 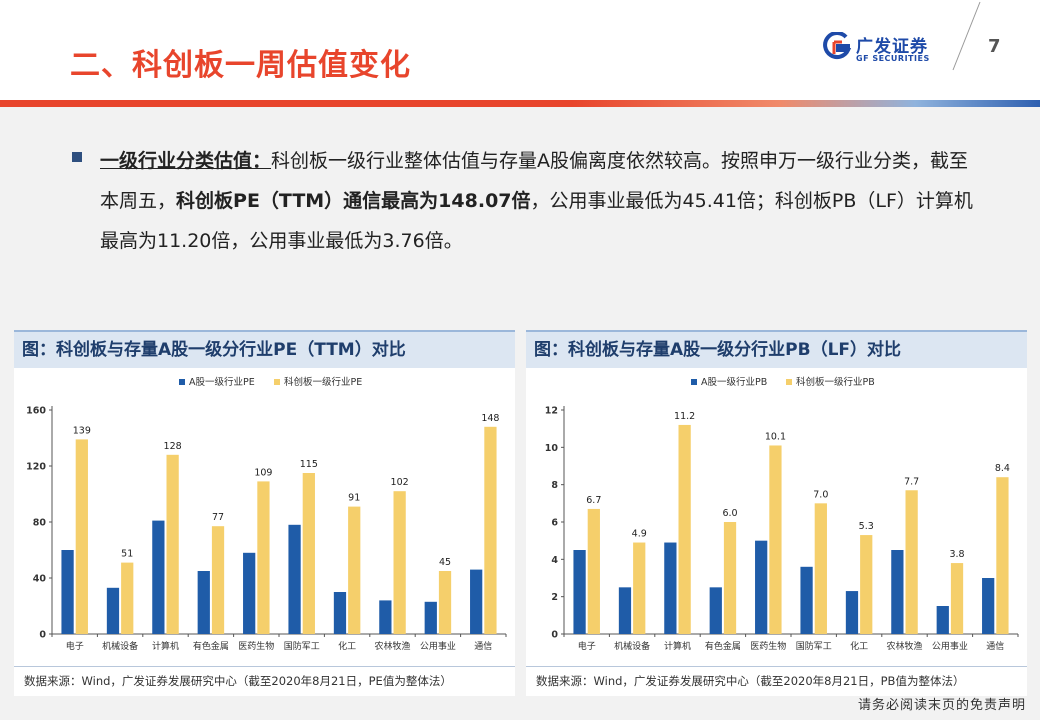 What do you see at coordinates (127, 554) in the screenshot?
I see `data-label-series-2: 51` at bounding box center [127, 554].